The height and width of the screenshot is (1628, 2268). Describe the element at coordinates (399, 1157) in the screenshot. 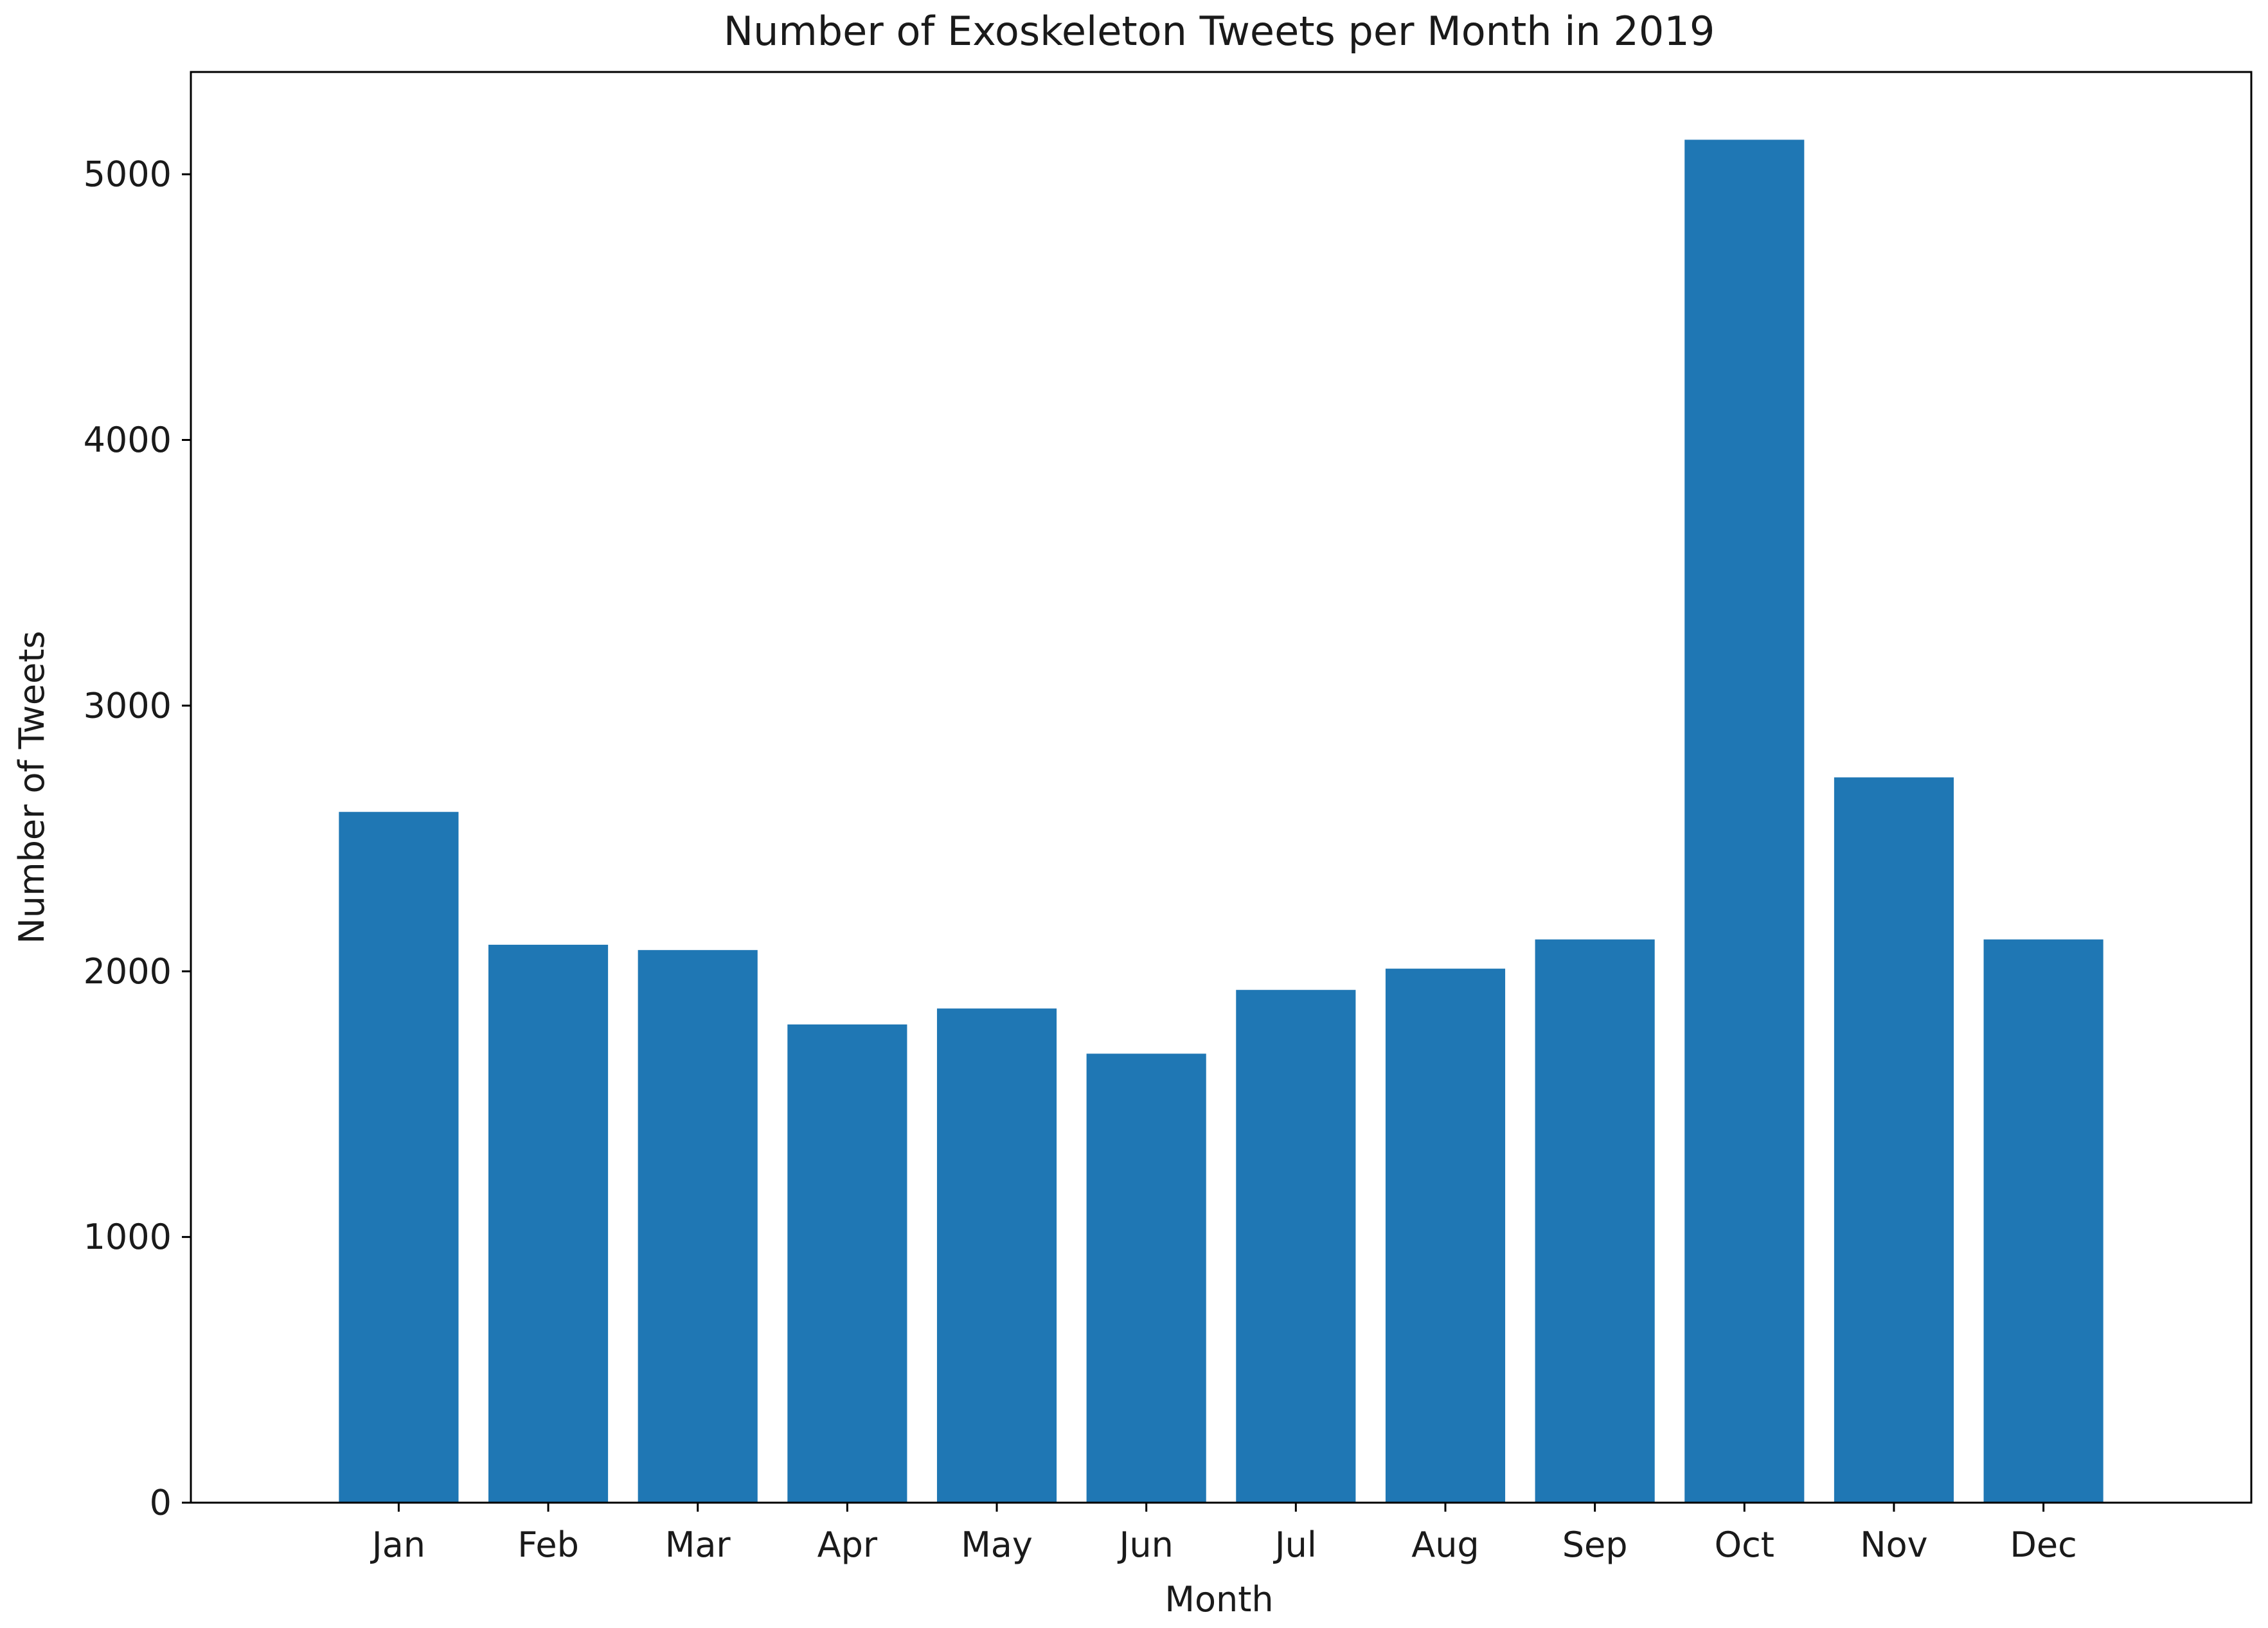

I see `bar-jan` at that location.